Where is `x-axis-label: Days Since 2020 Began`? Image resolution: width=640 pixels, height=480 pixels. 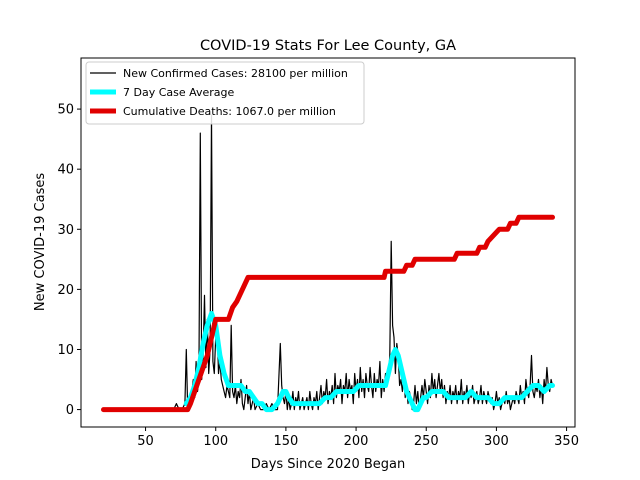 x-axis-label: Days Since 2020 Began is located at coordinates (328, 464).